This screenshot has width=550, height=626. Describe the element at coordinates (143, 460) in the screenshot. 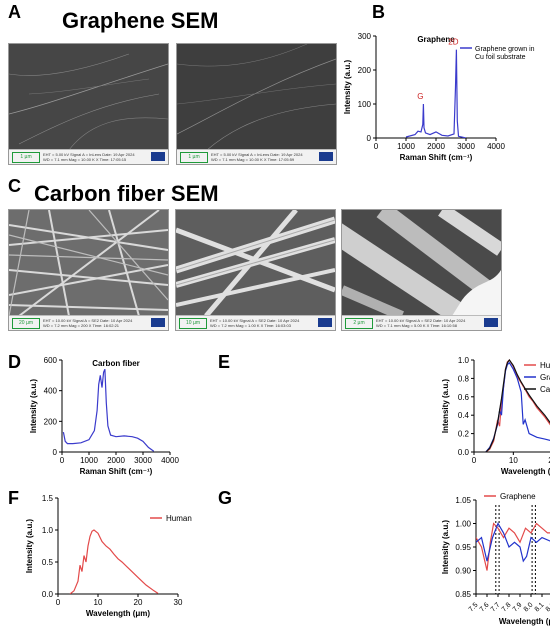

I see `x-tick-label: 3000` at that location.